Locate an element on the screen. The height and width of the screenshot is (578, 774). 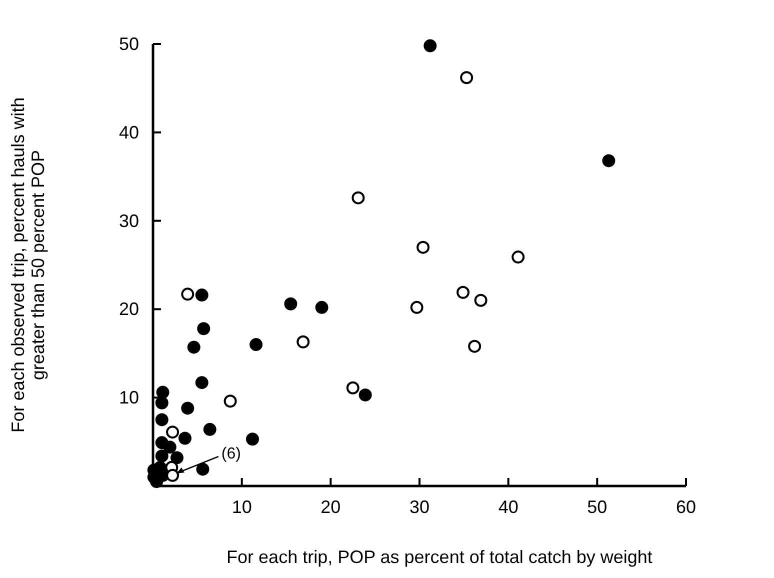
x-tick-label: 40 is located at coordinates (508, 507).